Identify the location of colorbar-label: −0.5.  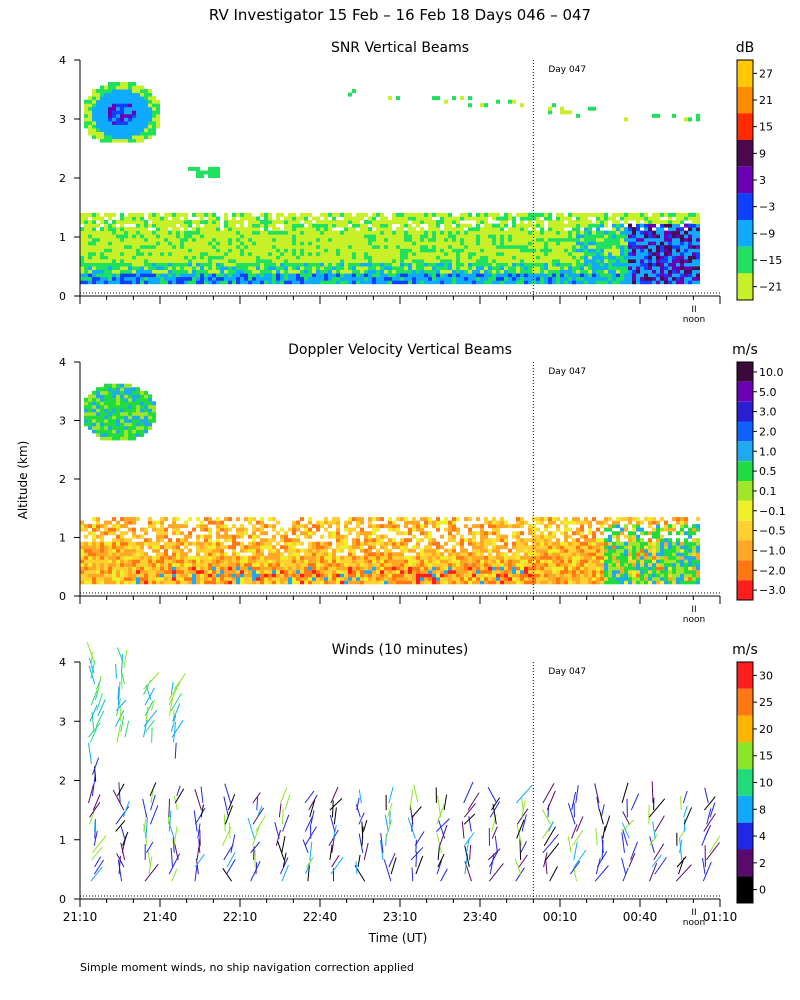
(772, 531).